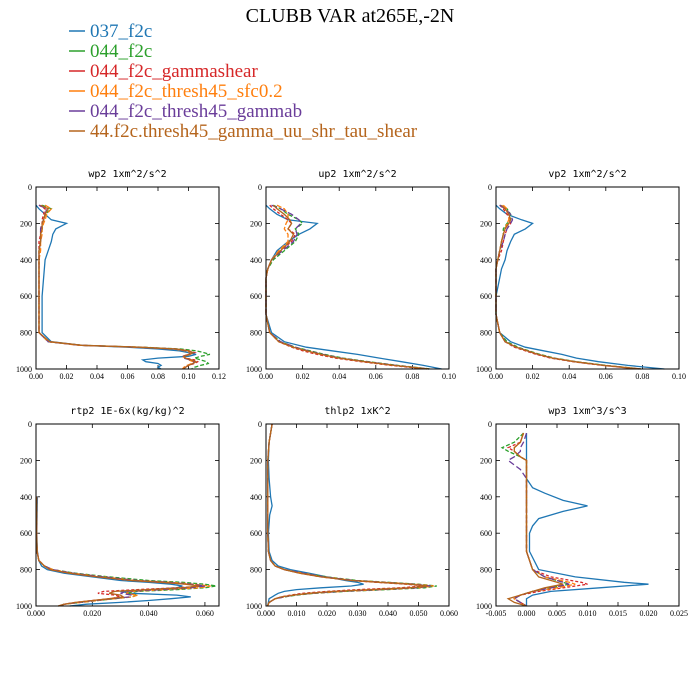 This screenshot has width=700, height=700. What do you see at coordinates (679, 613) in the screenshot?
I see `x-tick-label: 0.025` at bounding box center [679, 613].